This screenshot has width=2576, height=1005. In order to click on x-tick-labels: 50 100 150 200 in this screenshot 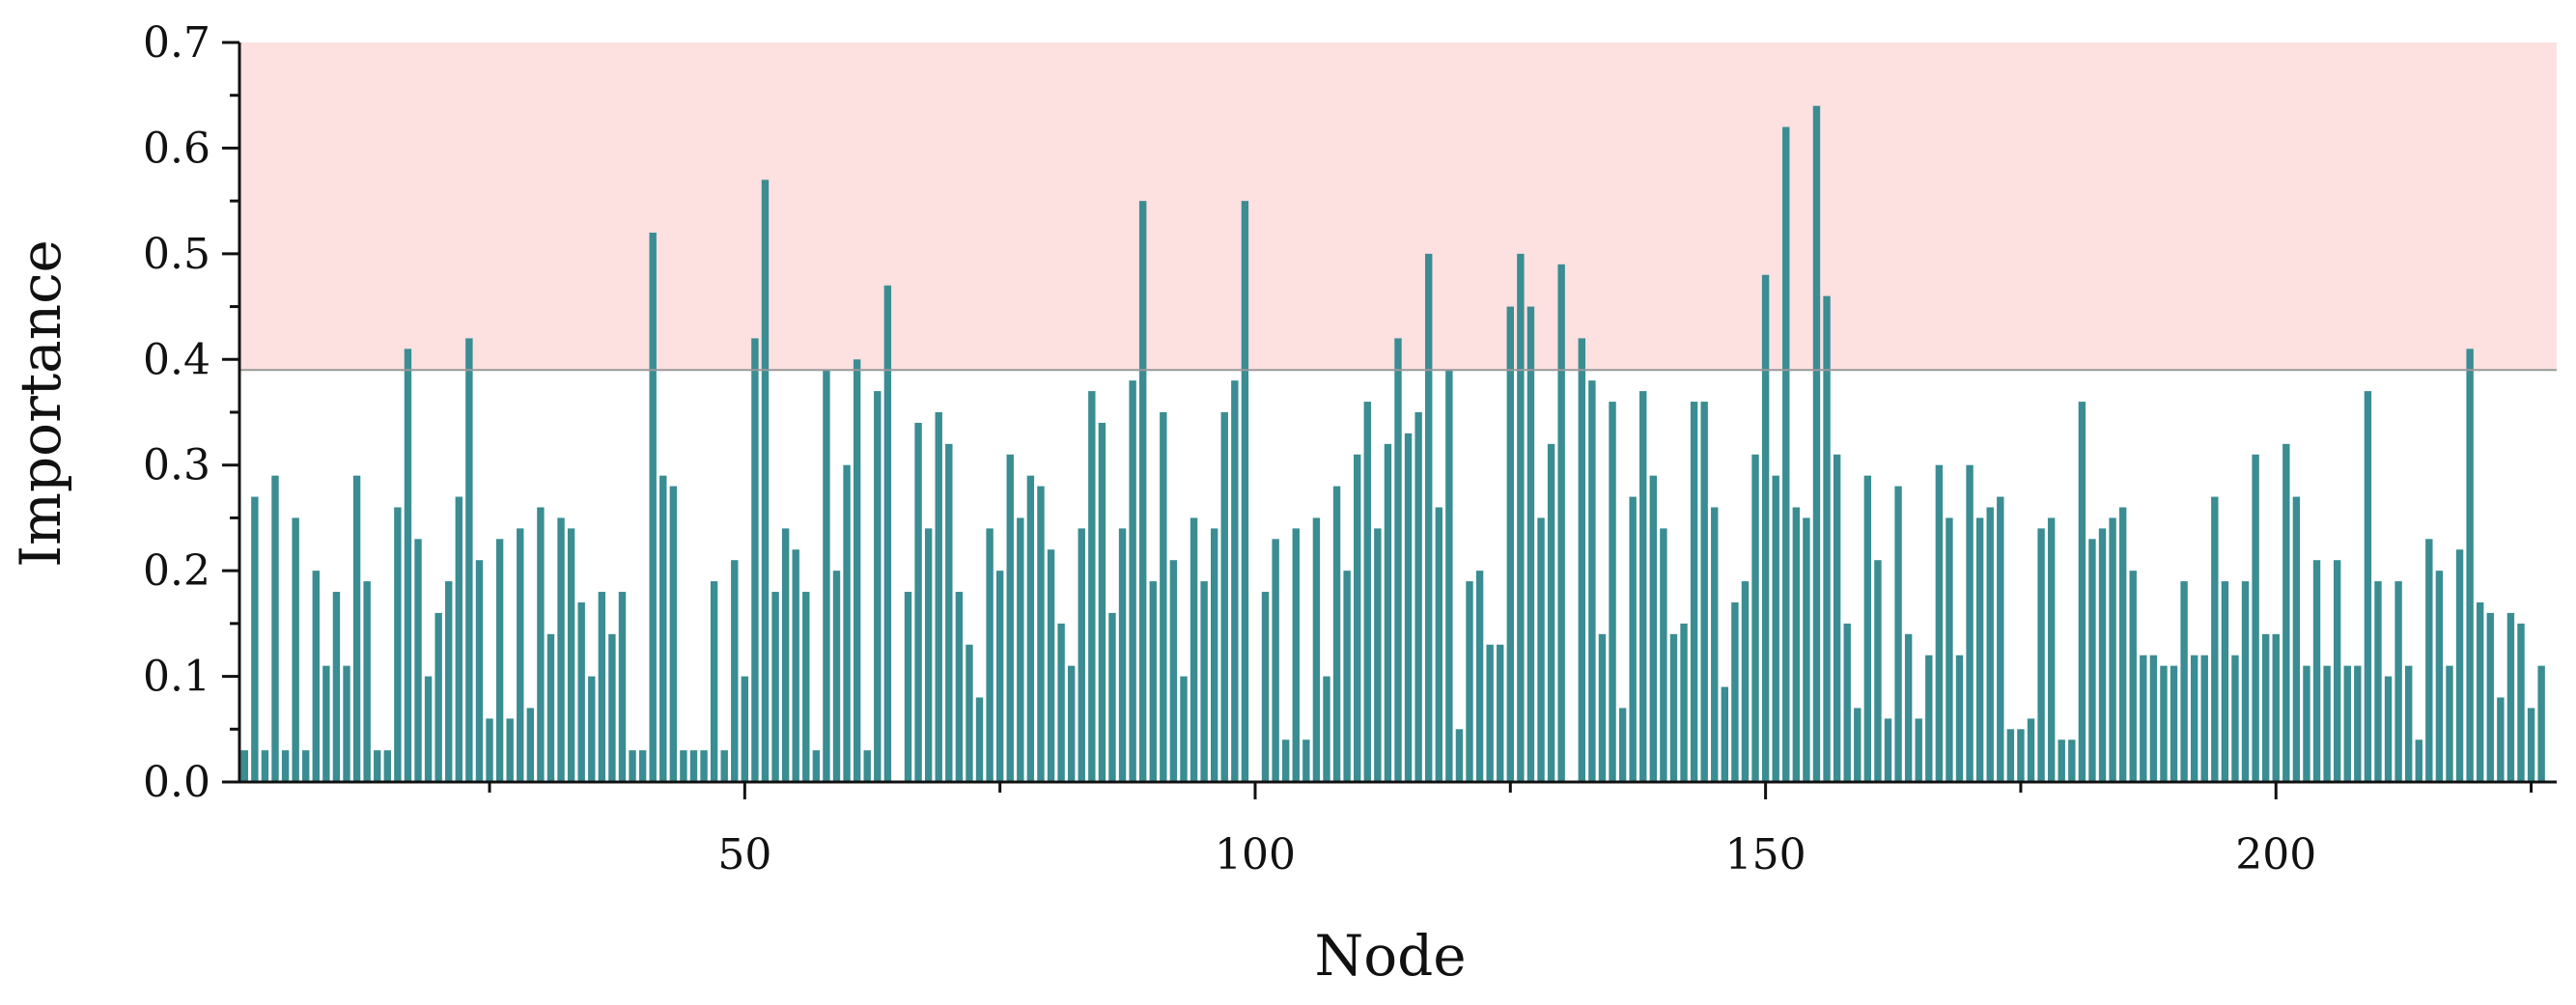, I will do `click(1517, 854)`.